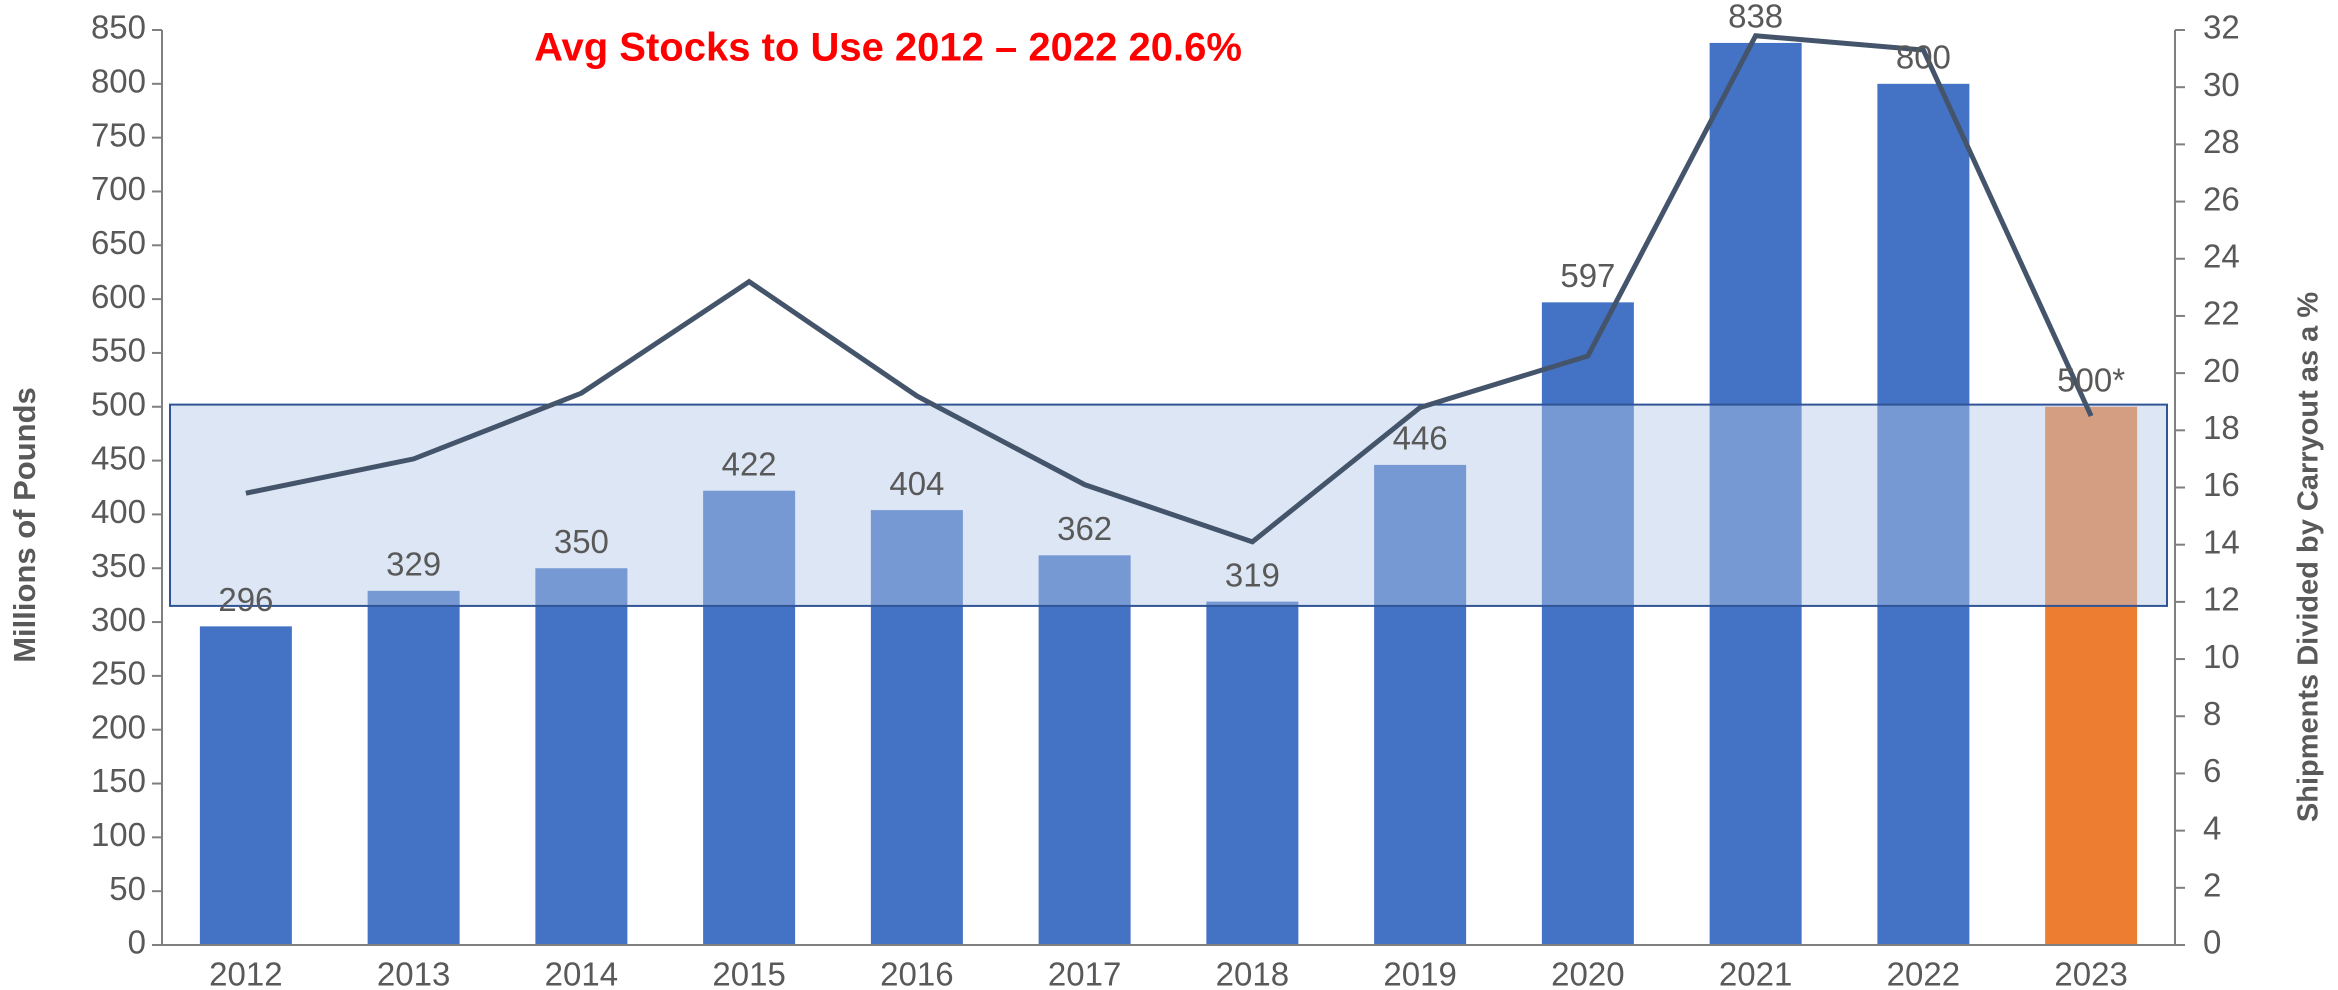  Describe the element at coordinates (2221, 141) in the screenshot. I see `y2-tick-label: 28` at that location.